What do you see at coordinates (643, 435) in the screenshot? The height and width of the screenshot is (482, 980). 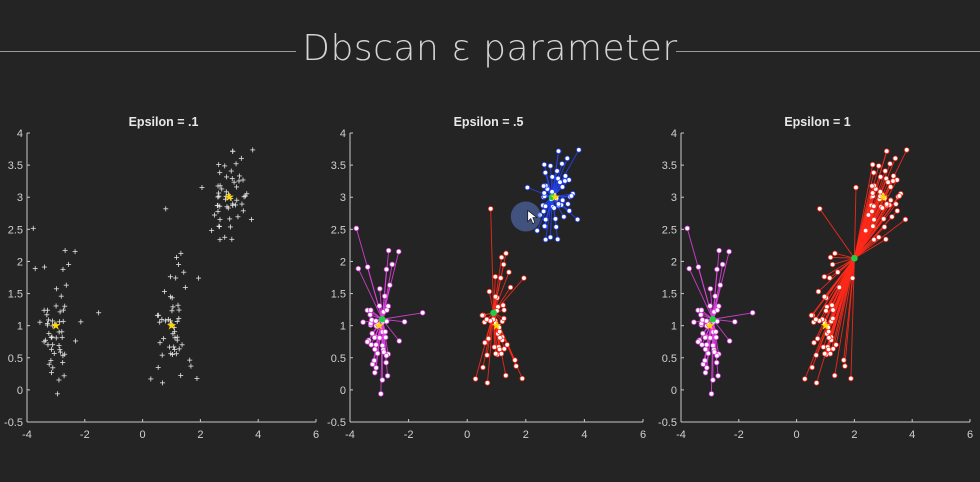 I see `x-tick-label: 6` at bounding box center [643, 435].